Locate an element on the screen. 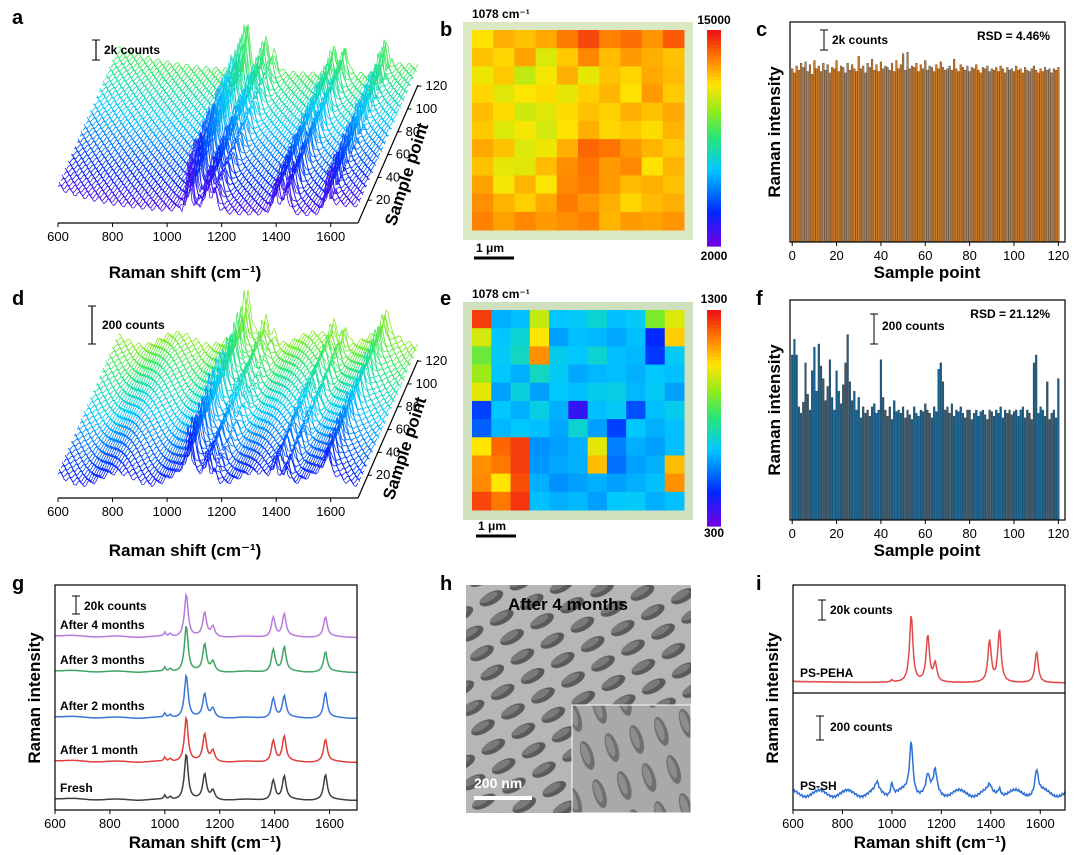 This screenshot has height=855, width=1080. panel-d-x-tick-label: 800 is located at coordinates (113, 511).